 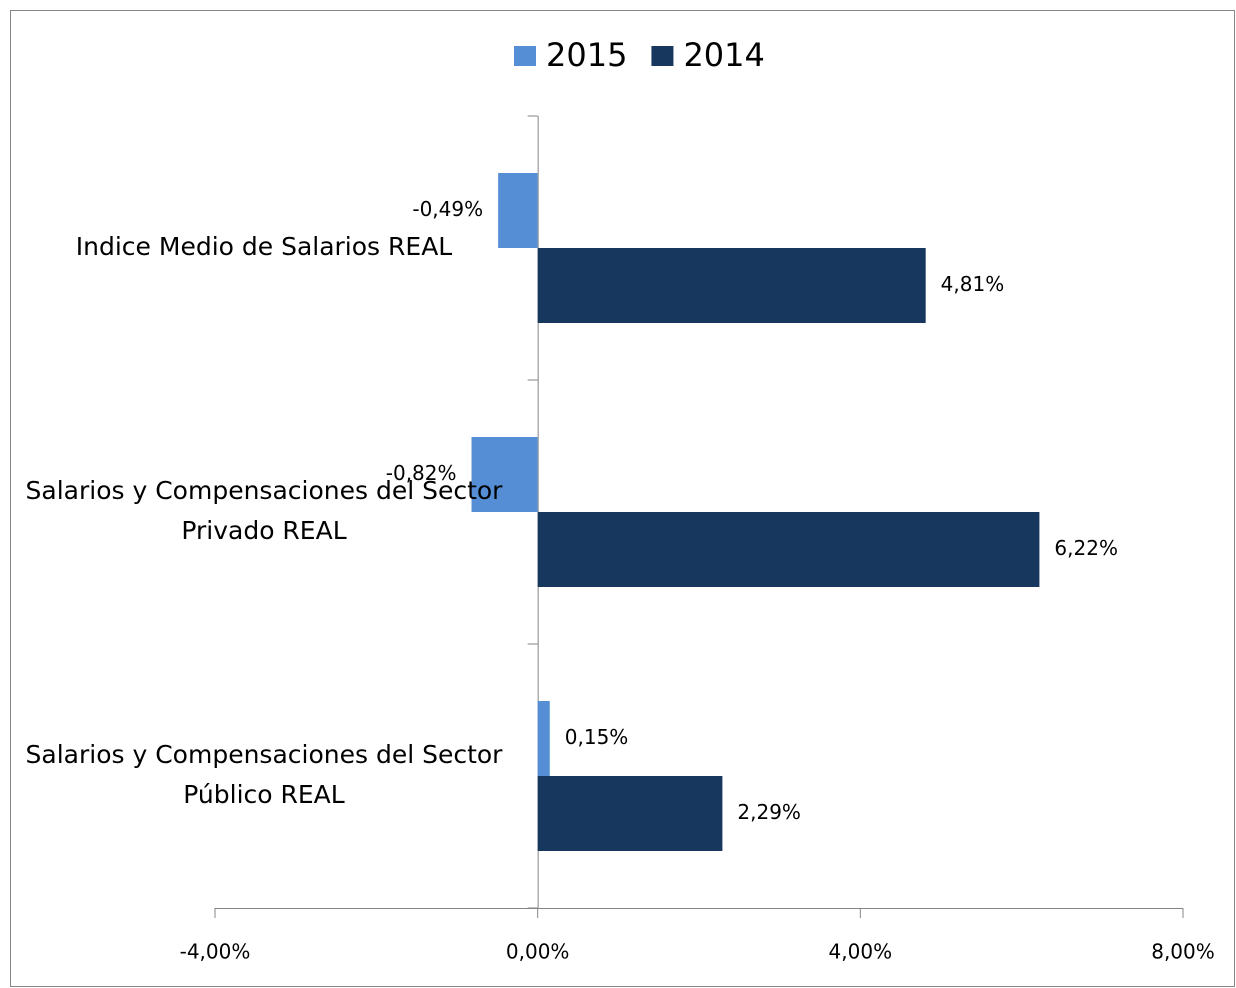 I want to click on value-label: -0,82%, so click(x=421, y=473).